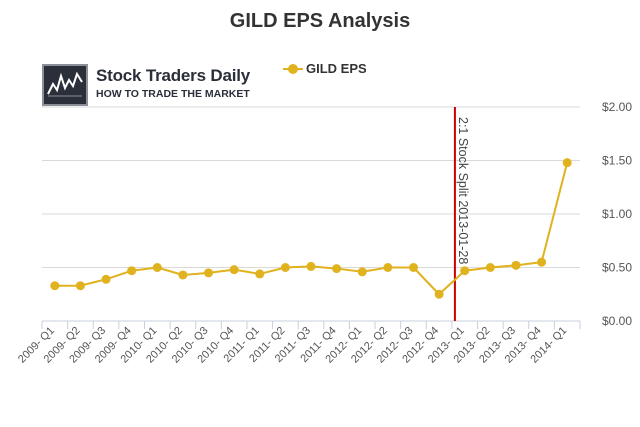 This screenshot has height=427, width=640. What do you see at coordinates (617, 161) in the screenshot?
I see `y-tick-label: $1.50` at bounding box center [617, 161].